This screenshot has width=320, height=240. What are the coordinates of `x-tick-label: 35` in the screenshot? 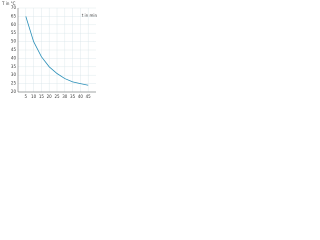 It's located at (73, 96).